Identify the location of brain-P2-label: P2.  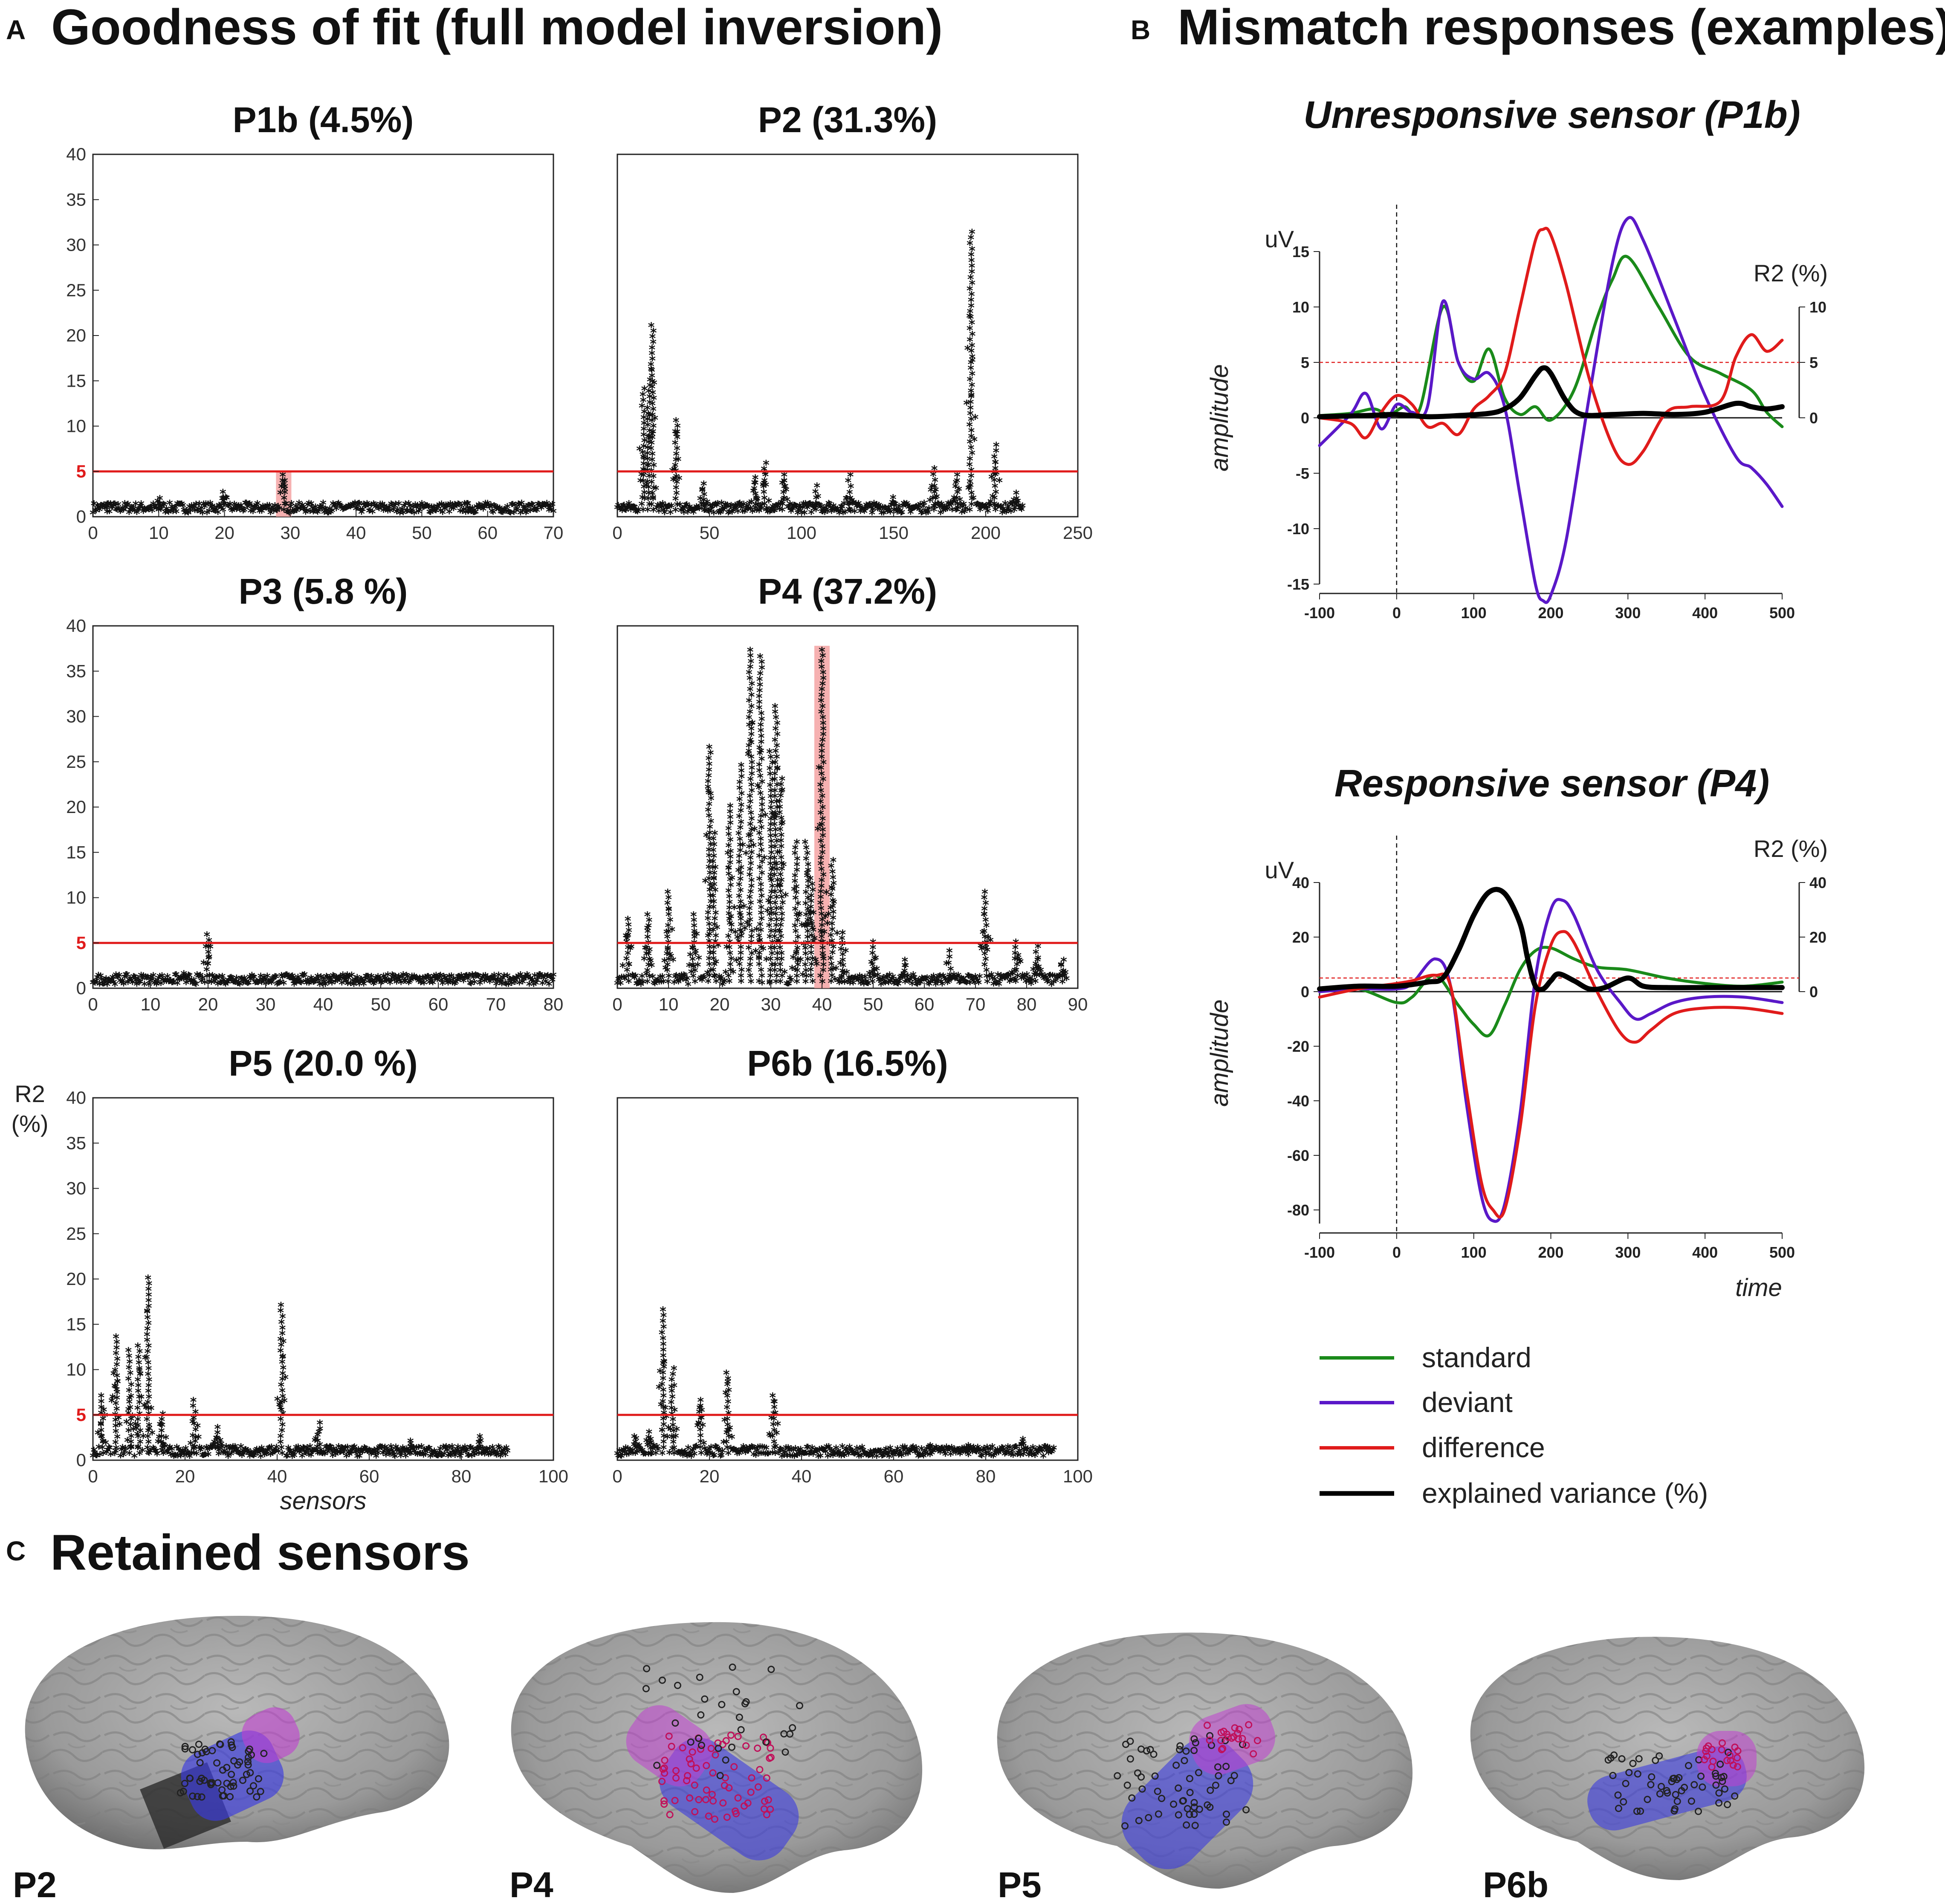
(35, 1884).